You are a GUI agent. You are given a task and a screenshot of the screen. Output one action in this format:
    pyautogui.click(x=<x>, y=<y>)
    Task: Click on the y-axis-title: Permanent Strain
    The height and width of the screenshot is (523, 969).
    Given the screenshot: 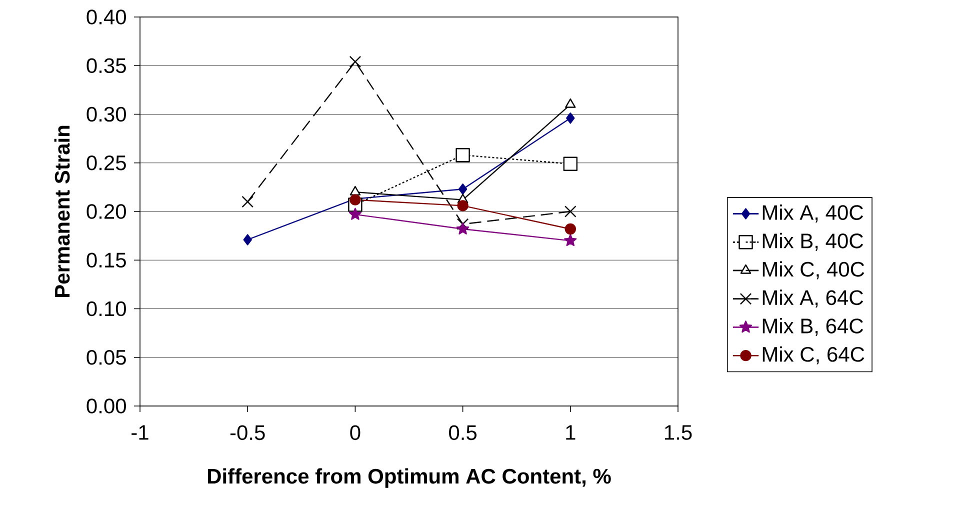 What is the action you would take?
    pyautogui.click(x=62, y=212)
    